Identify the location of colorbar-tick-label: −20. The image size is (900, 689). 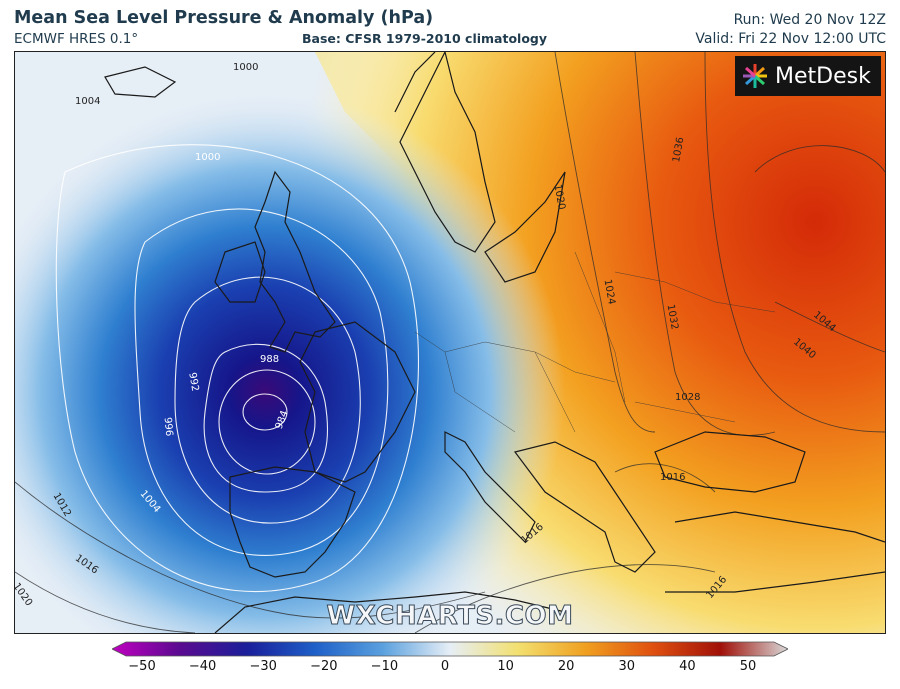
(324, 666).